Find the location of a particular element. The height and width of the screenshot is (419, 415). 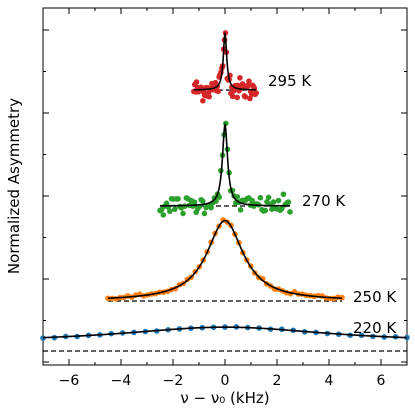

x-tick-label: 6 is located at coordinates (381, 381).